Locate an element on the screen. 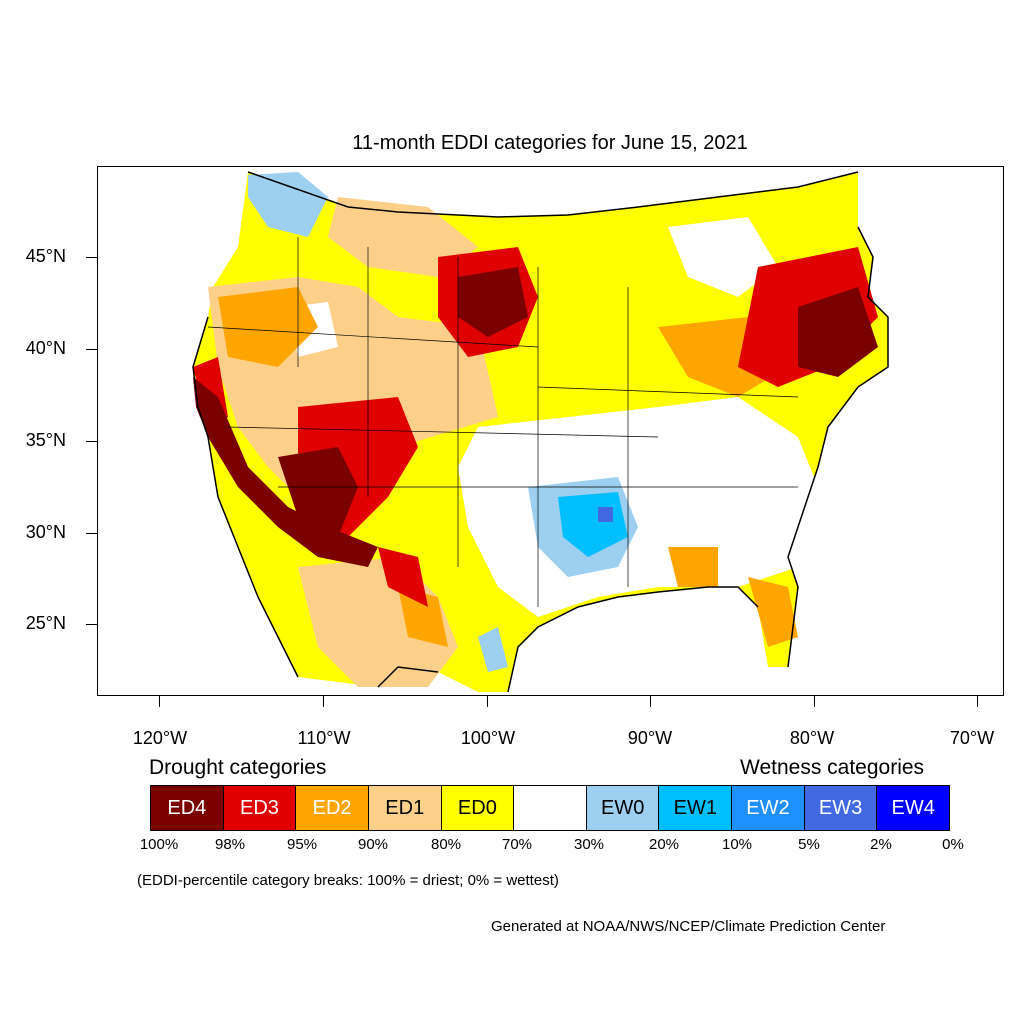 This screenshot has width=1024, height=1024. ed3-region is located at coordinates (403, 577).